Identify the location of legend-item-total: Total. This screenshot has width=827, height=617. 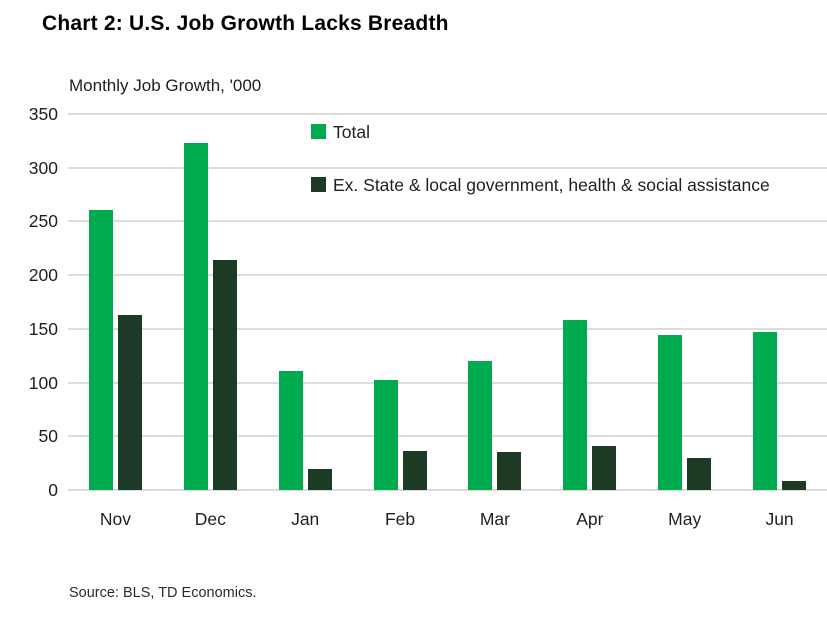
(561, 132).